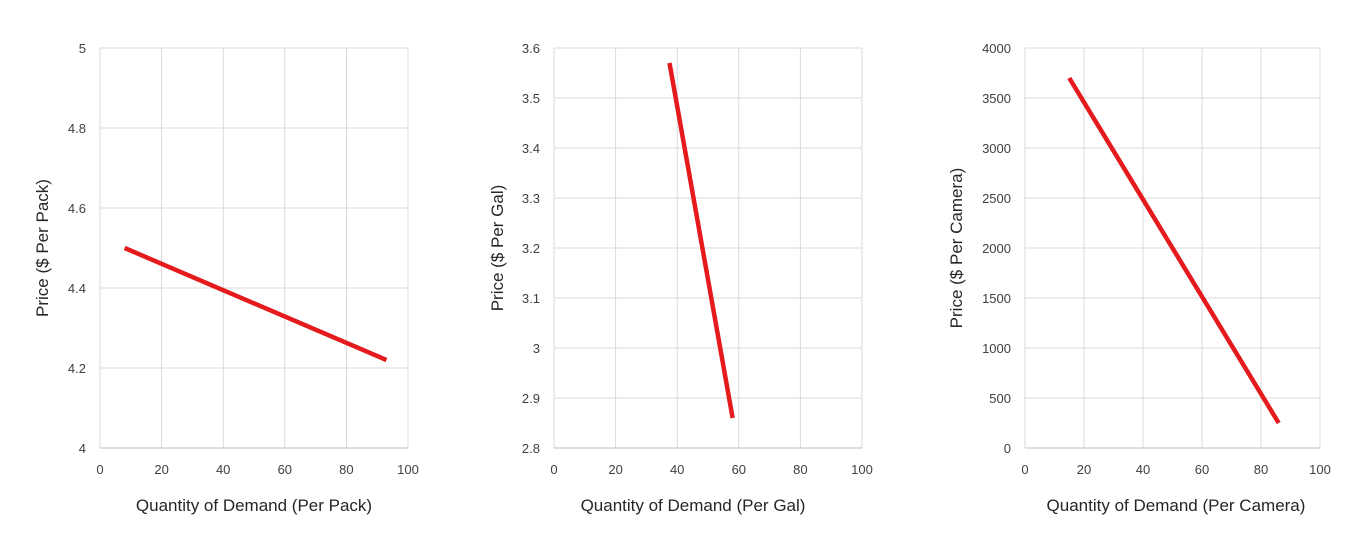  I want to click on y-axis-title: Price ($ Per Gal), so click(497, 248).